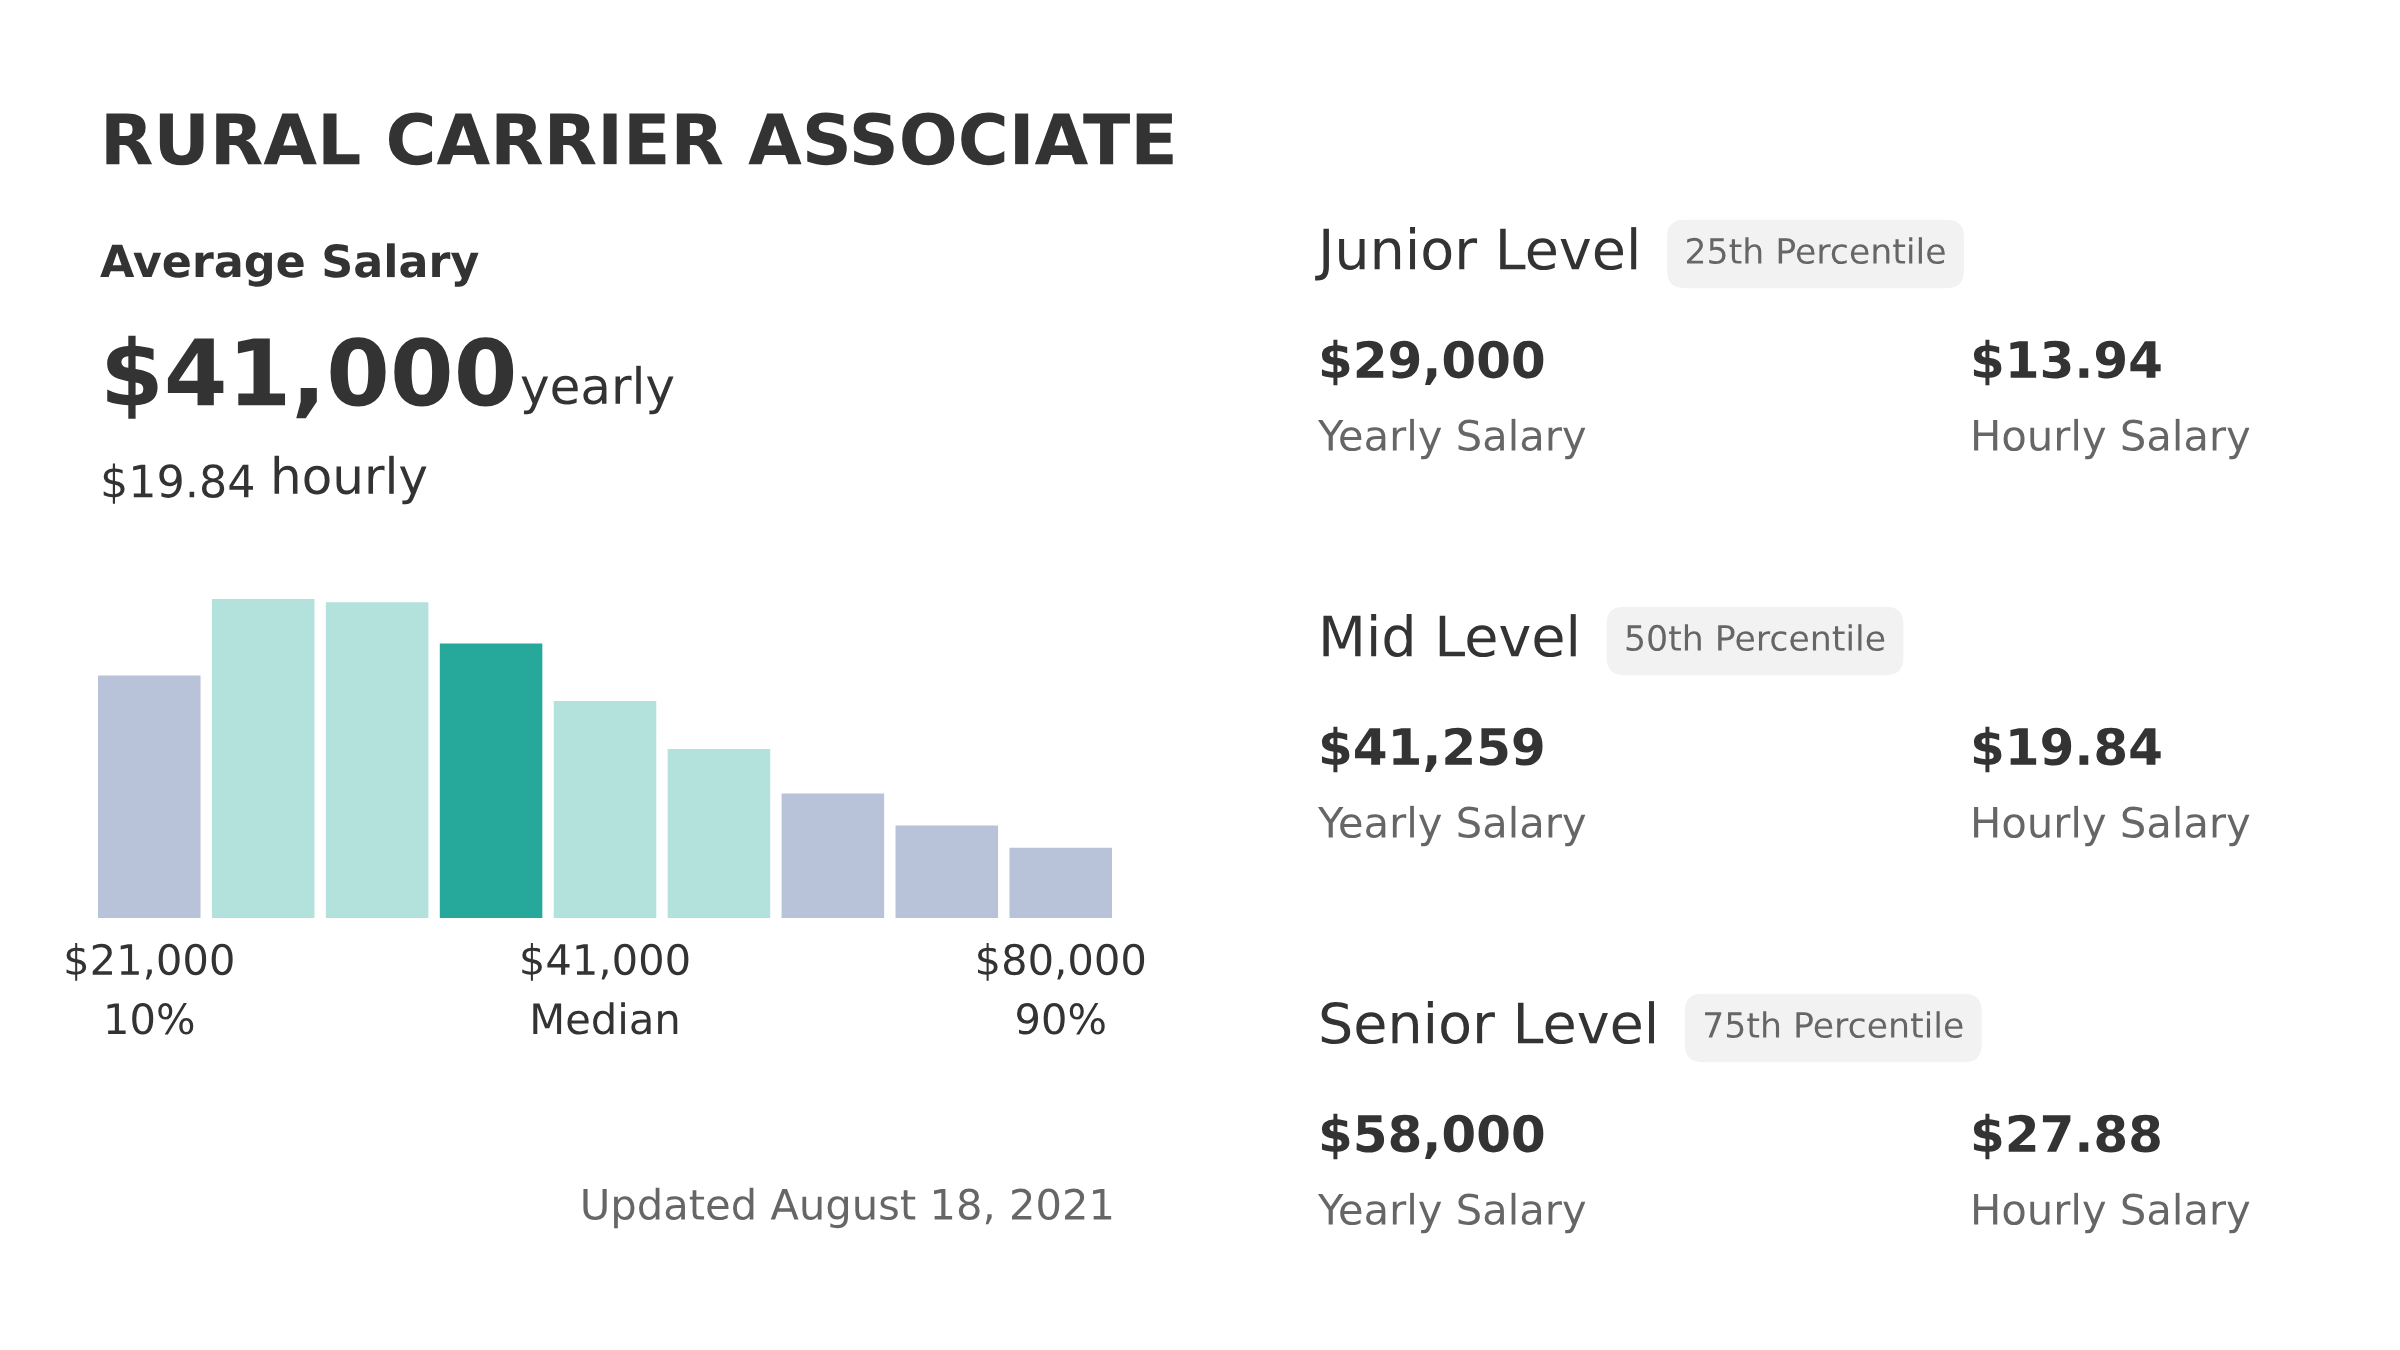 This screenshot has width=2400, height=1350. What do you see at coordinates (149, 989) in the screenshot?
I see `x-tick-label: $21,000 10%` at bounding box center [149, 989].